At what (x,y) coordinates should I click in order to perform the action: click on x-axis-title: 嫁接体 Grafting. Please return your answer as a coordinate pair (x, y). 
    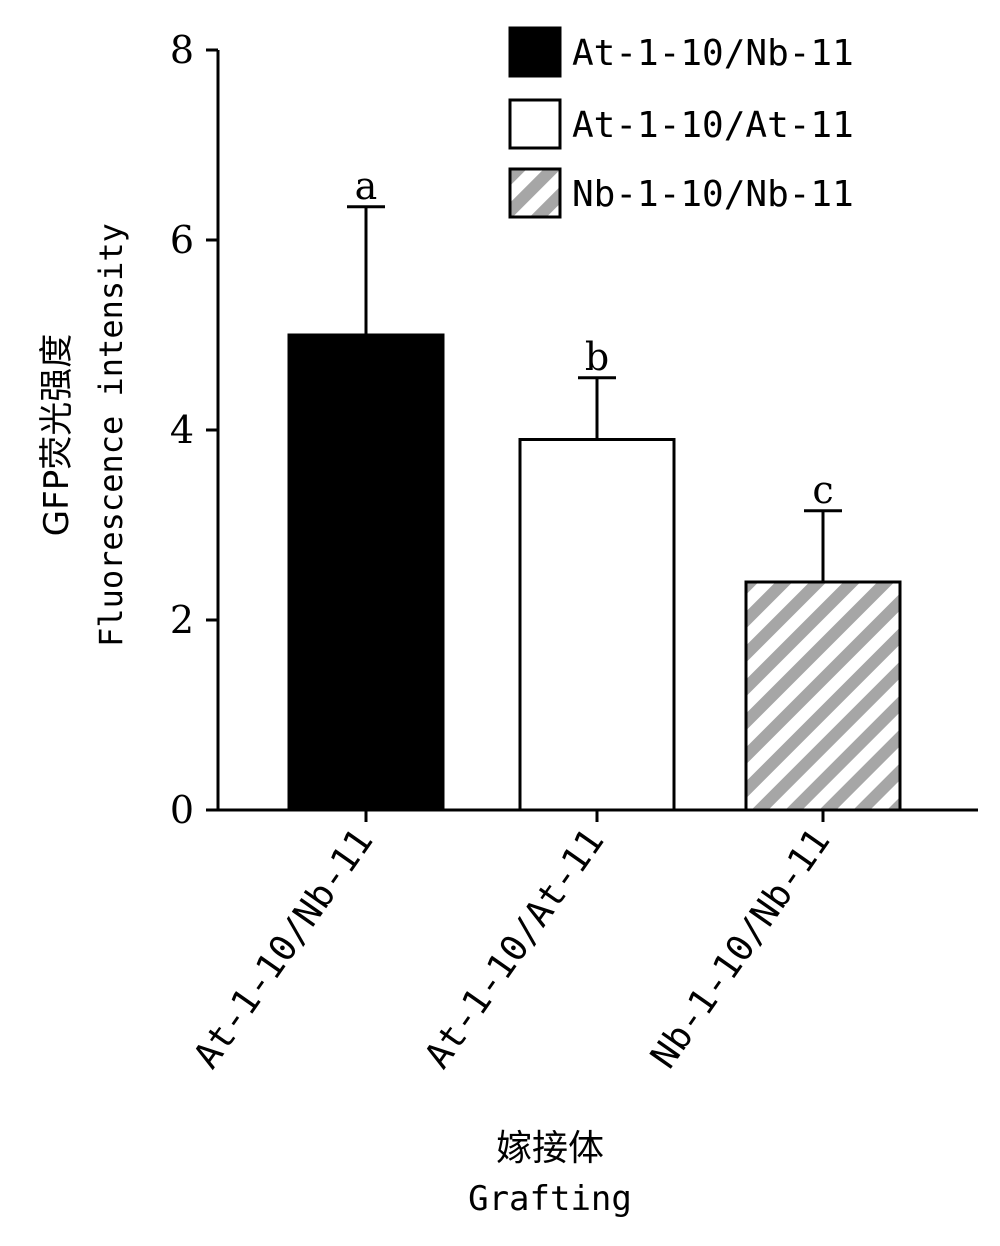
    Looking at the image, I should click on (550, 1173).